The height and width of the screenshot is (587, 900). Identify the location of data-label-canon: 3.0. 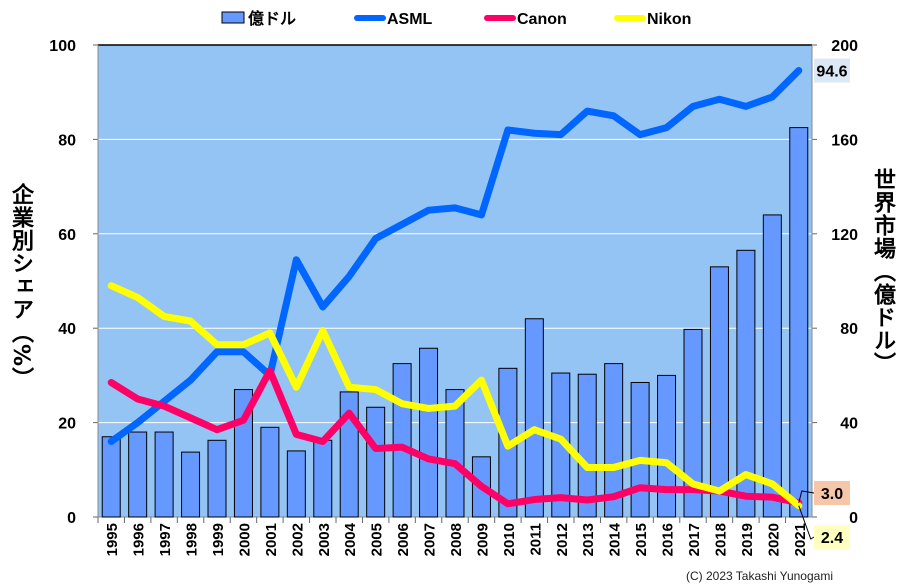
(832, 494).